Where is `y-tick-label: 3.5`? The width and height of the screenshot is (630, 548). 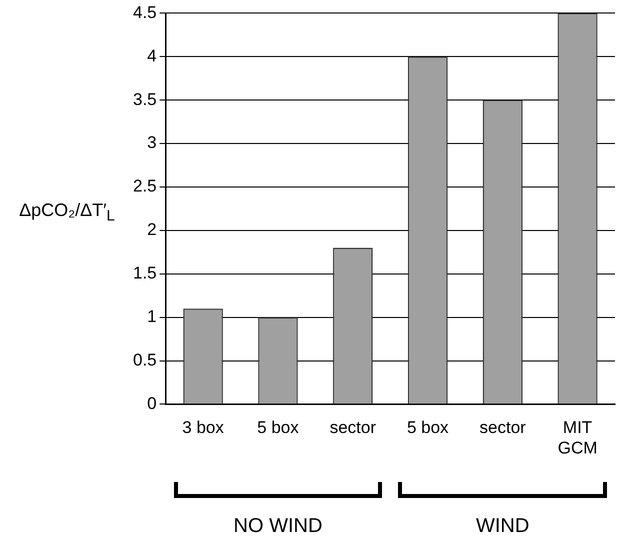
y-tick-label: 3.5 is located at coordinates (144, 99).